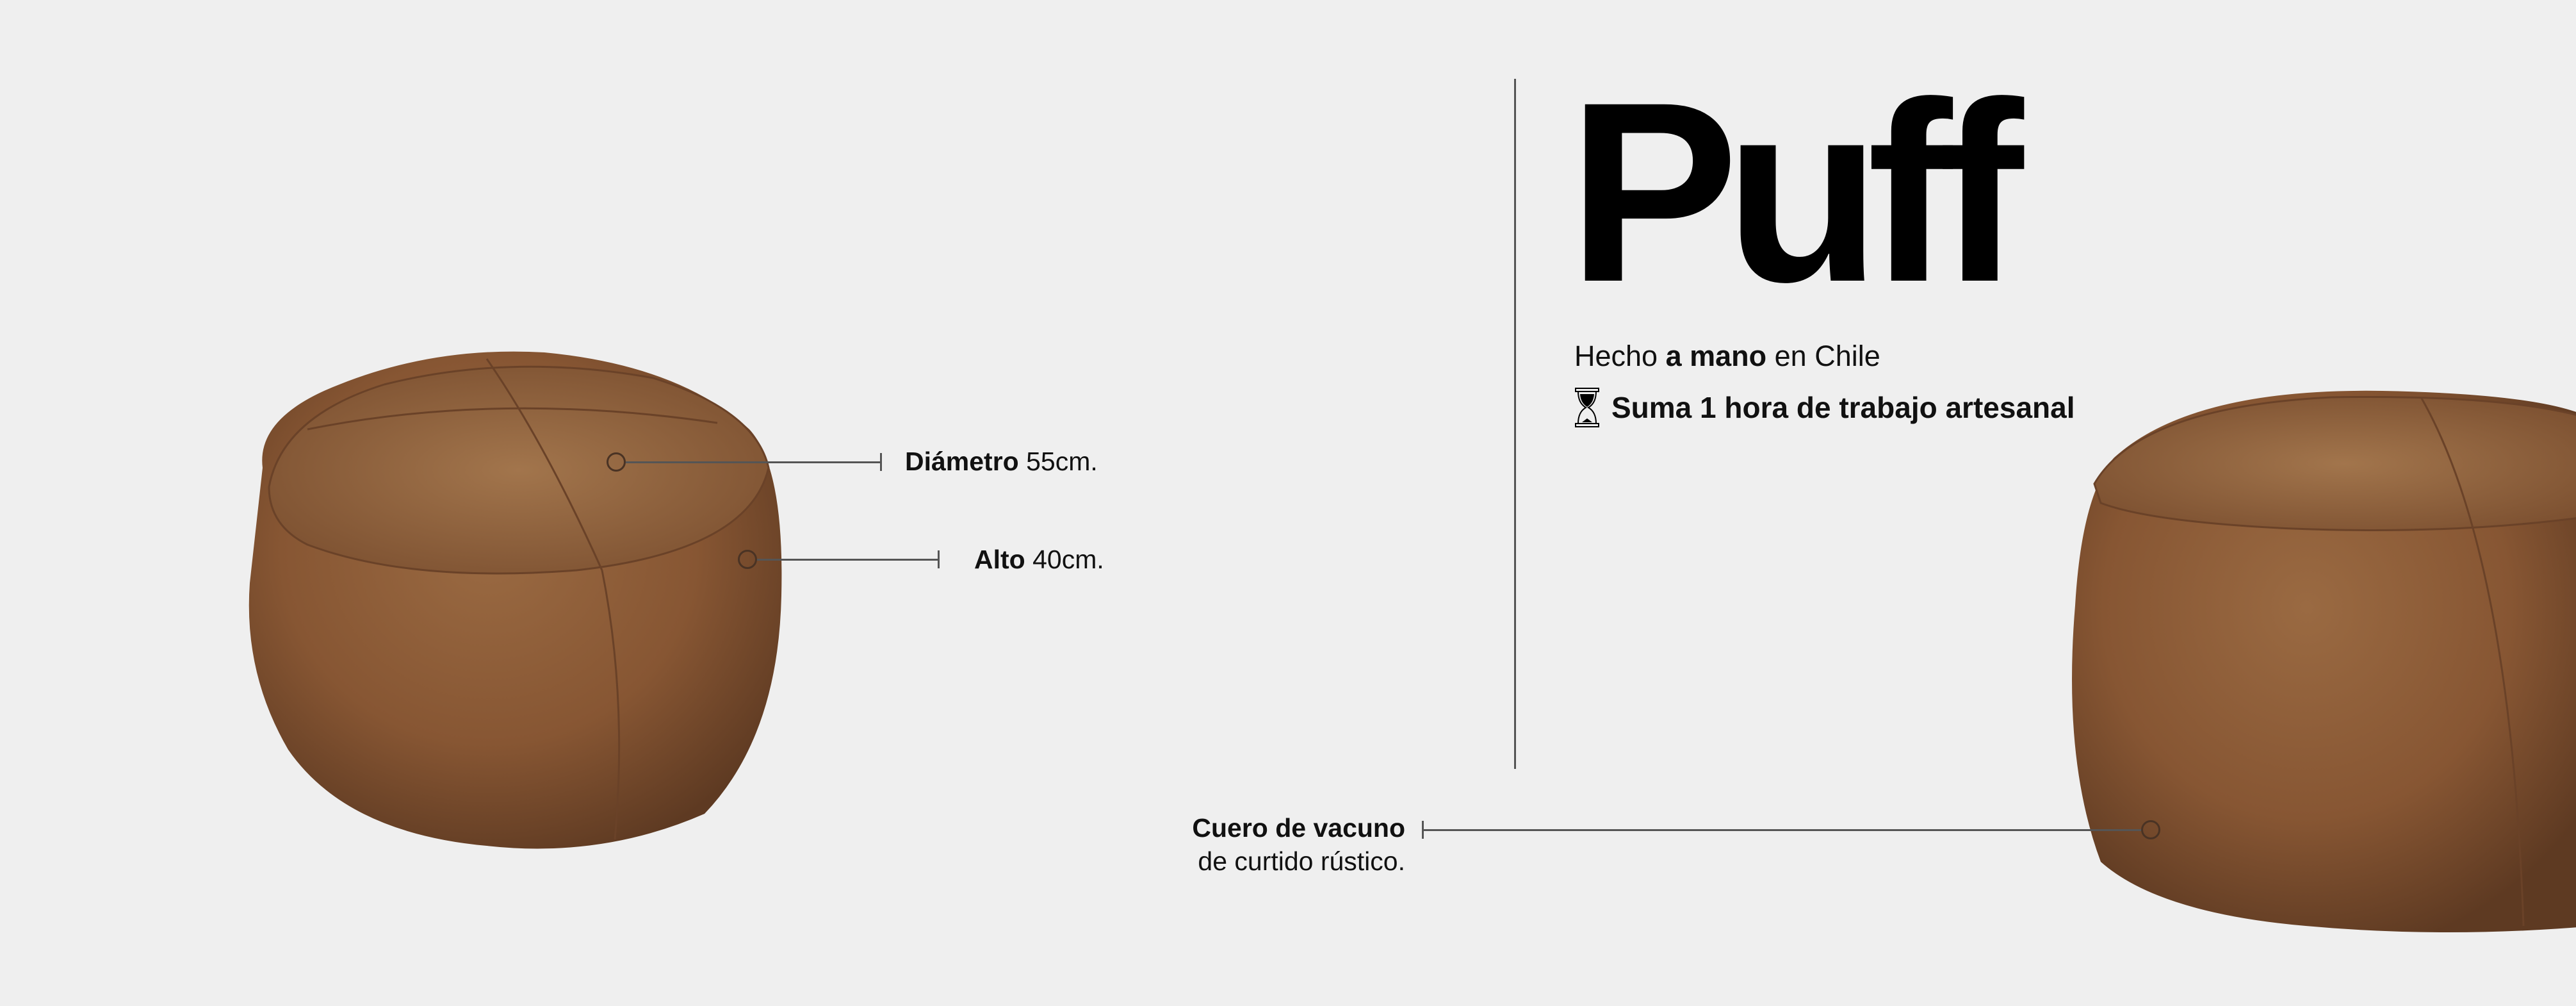 This screenshot has height=1006, width=2576. I want to click on work-hours-row: Suma 1 hora de trabajo artesanal, so click(1824, 407).